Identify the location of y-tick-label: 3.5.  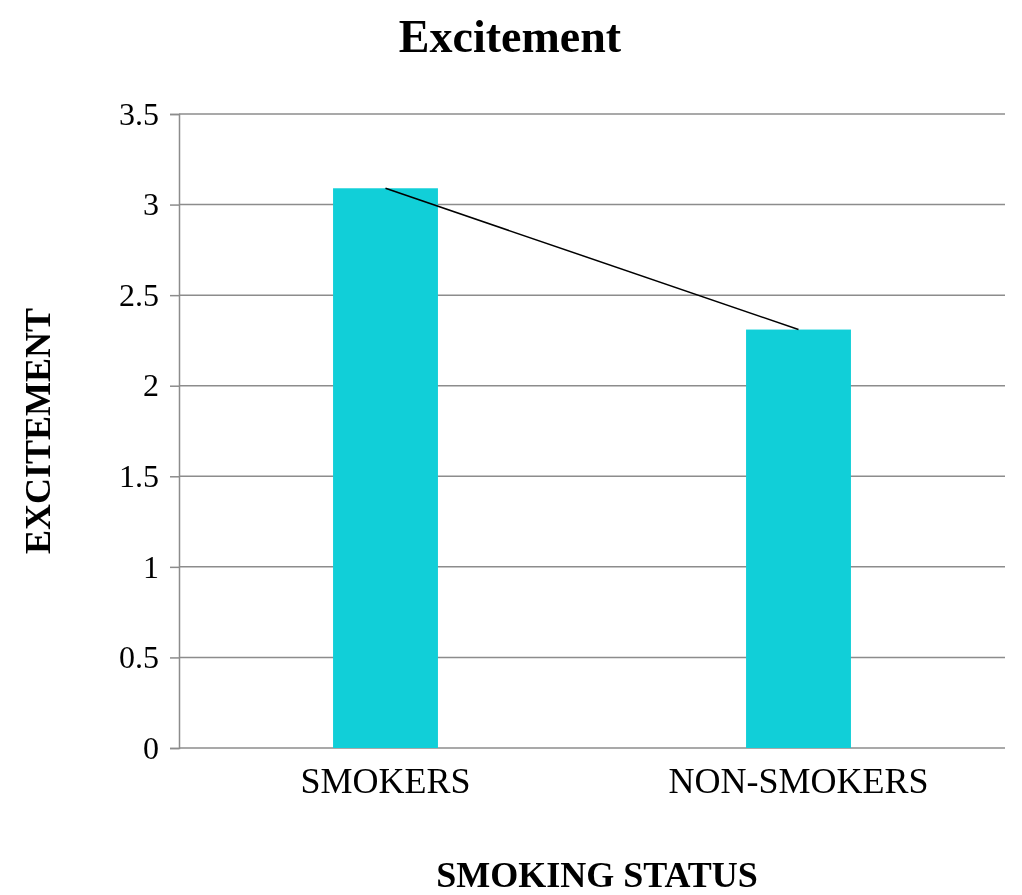
(139, 113).